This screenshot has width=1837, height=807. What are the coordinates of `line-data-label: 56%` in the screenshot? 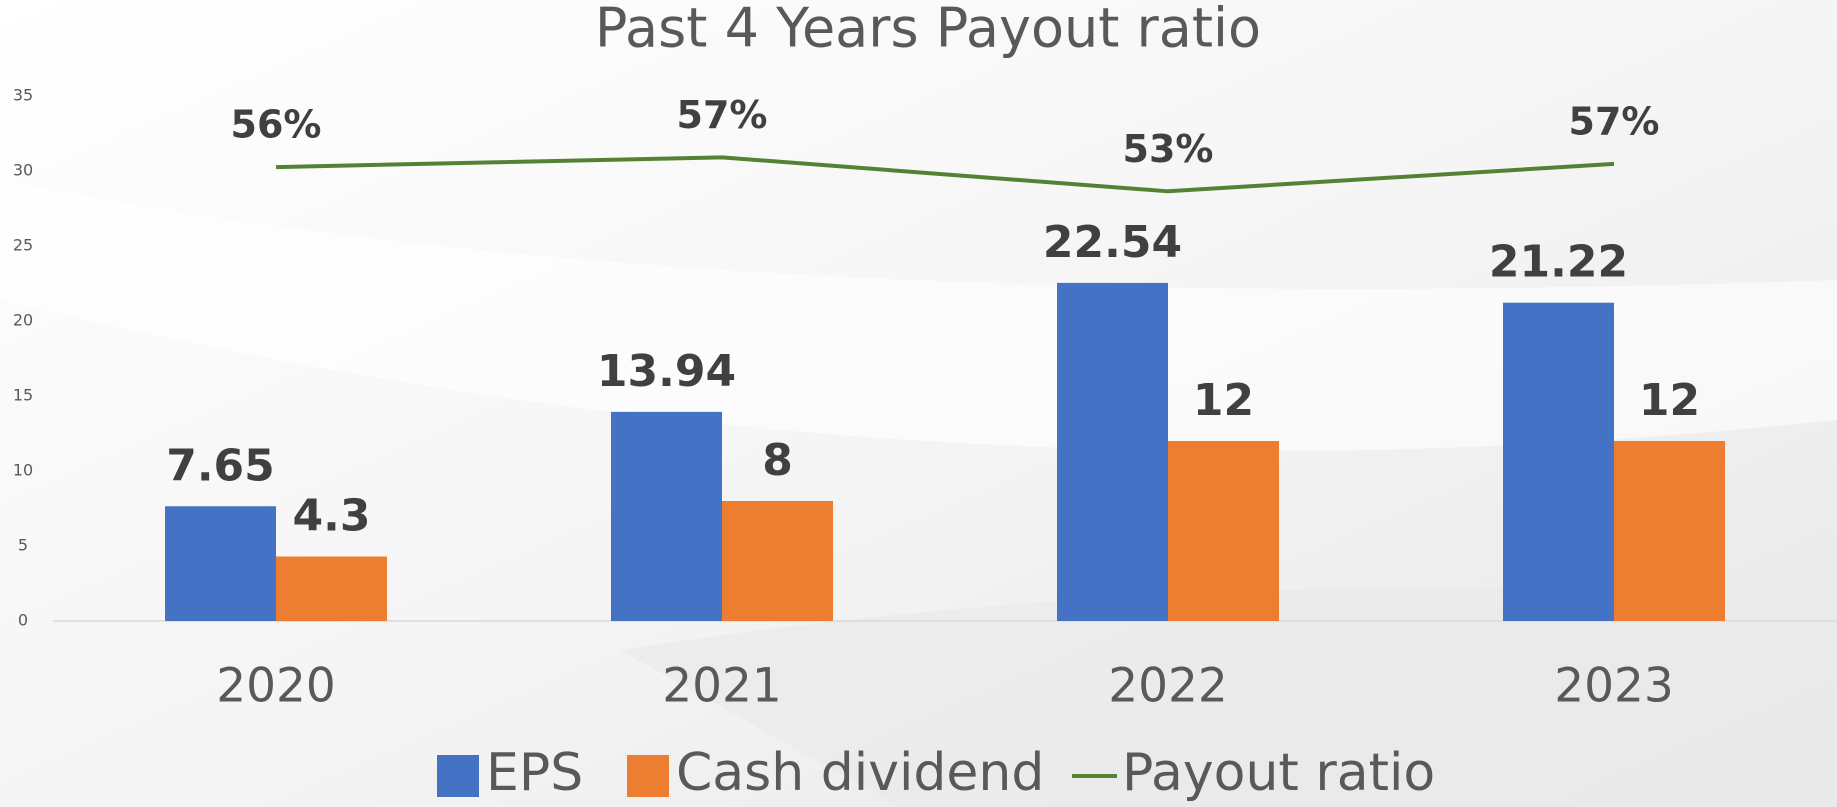 It's located at (276, 125).